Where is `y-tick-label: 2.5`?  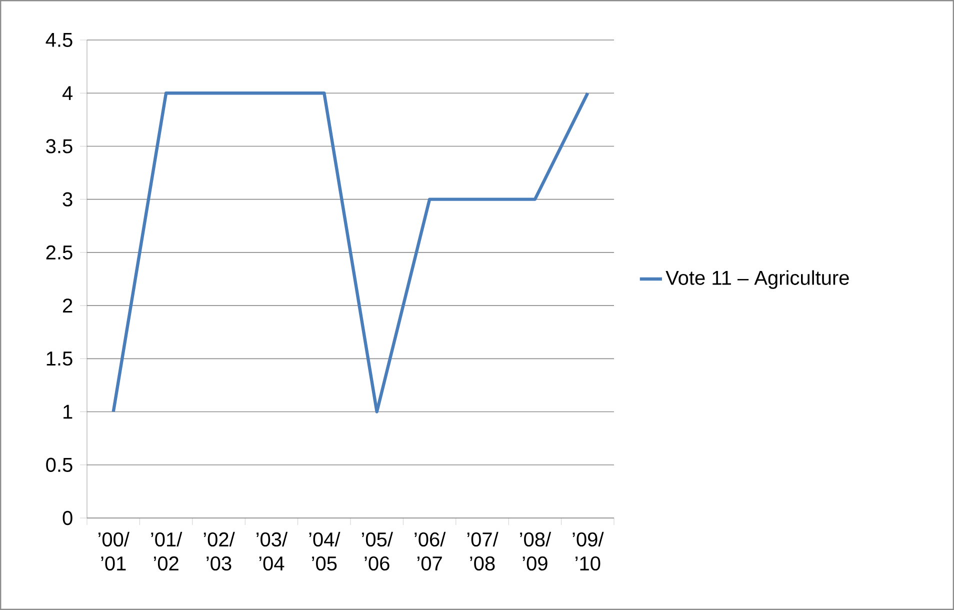
y-tick-label: 2.5 is located at coordinates (59, 252).